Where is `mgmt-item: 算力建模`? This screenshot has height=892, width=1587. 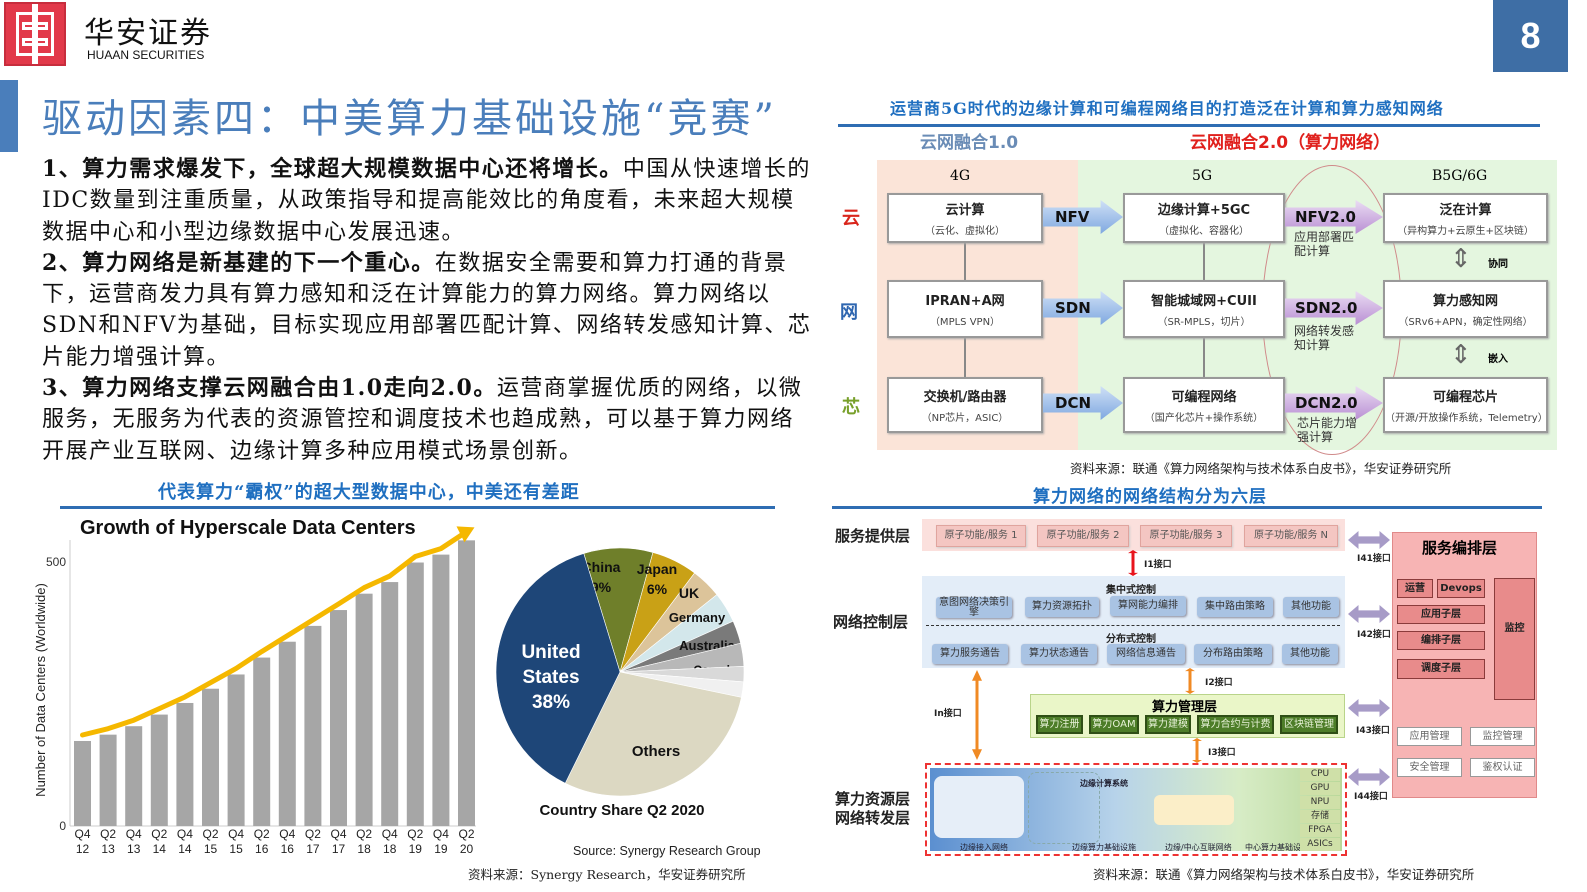
mgmt-item: 算力建模 is located at coordinates (1168, 724).